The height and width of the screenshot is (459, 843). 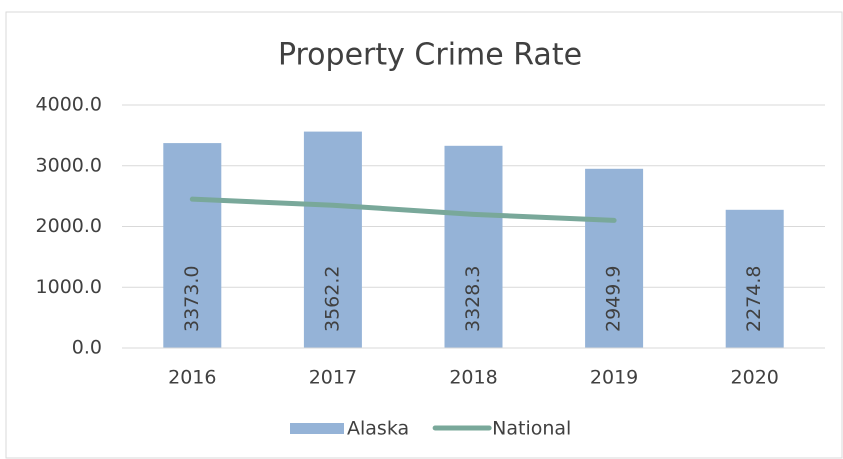 What do you see at coordinates (614, 299) in the screenshot?
I see `data-label: 2949.9` at bounding box center [614, 299].